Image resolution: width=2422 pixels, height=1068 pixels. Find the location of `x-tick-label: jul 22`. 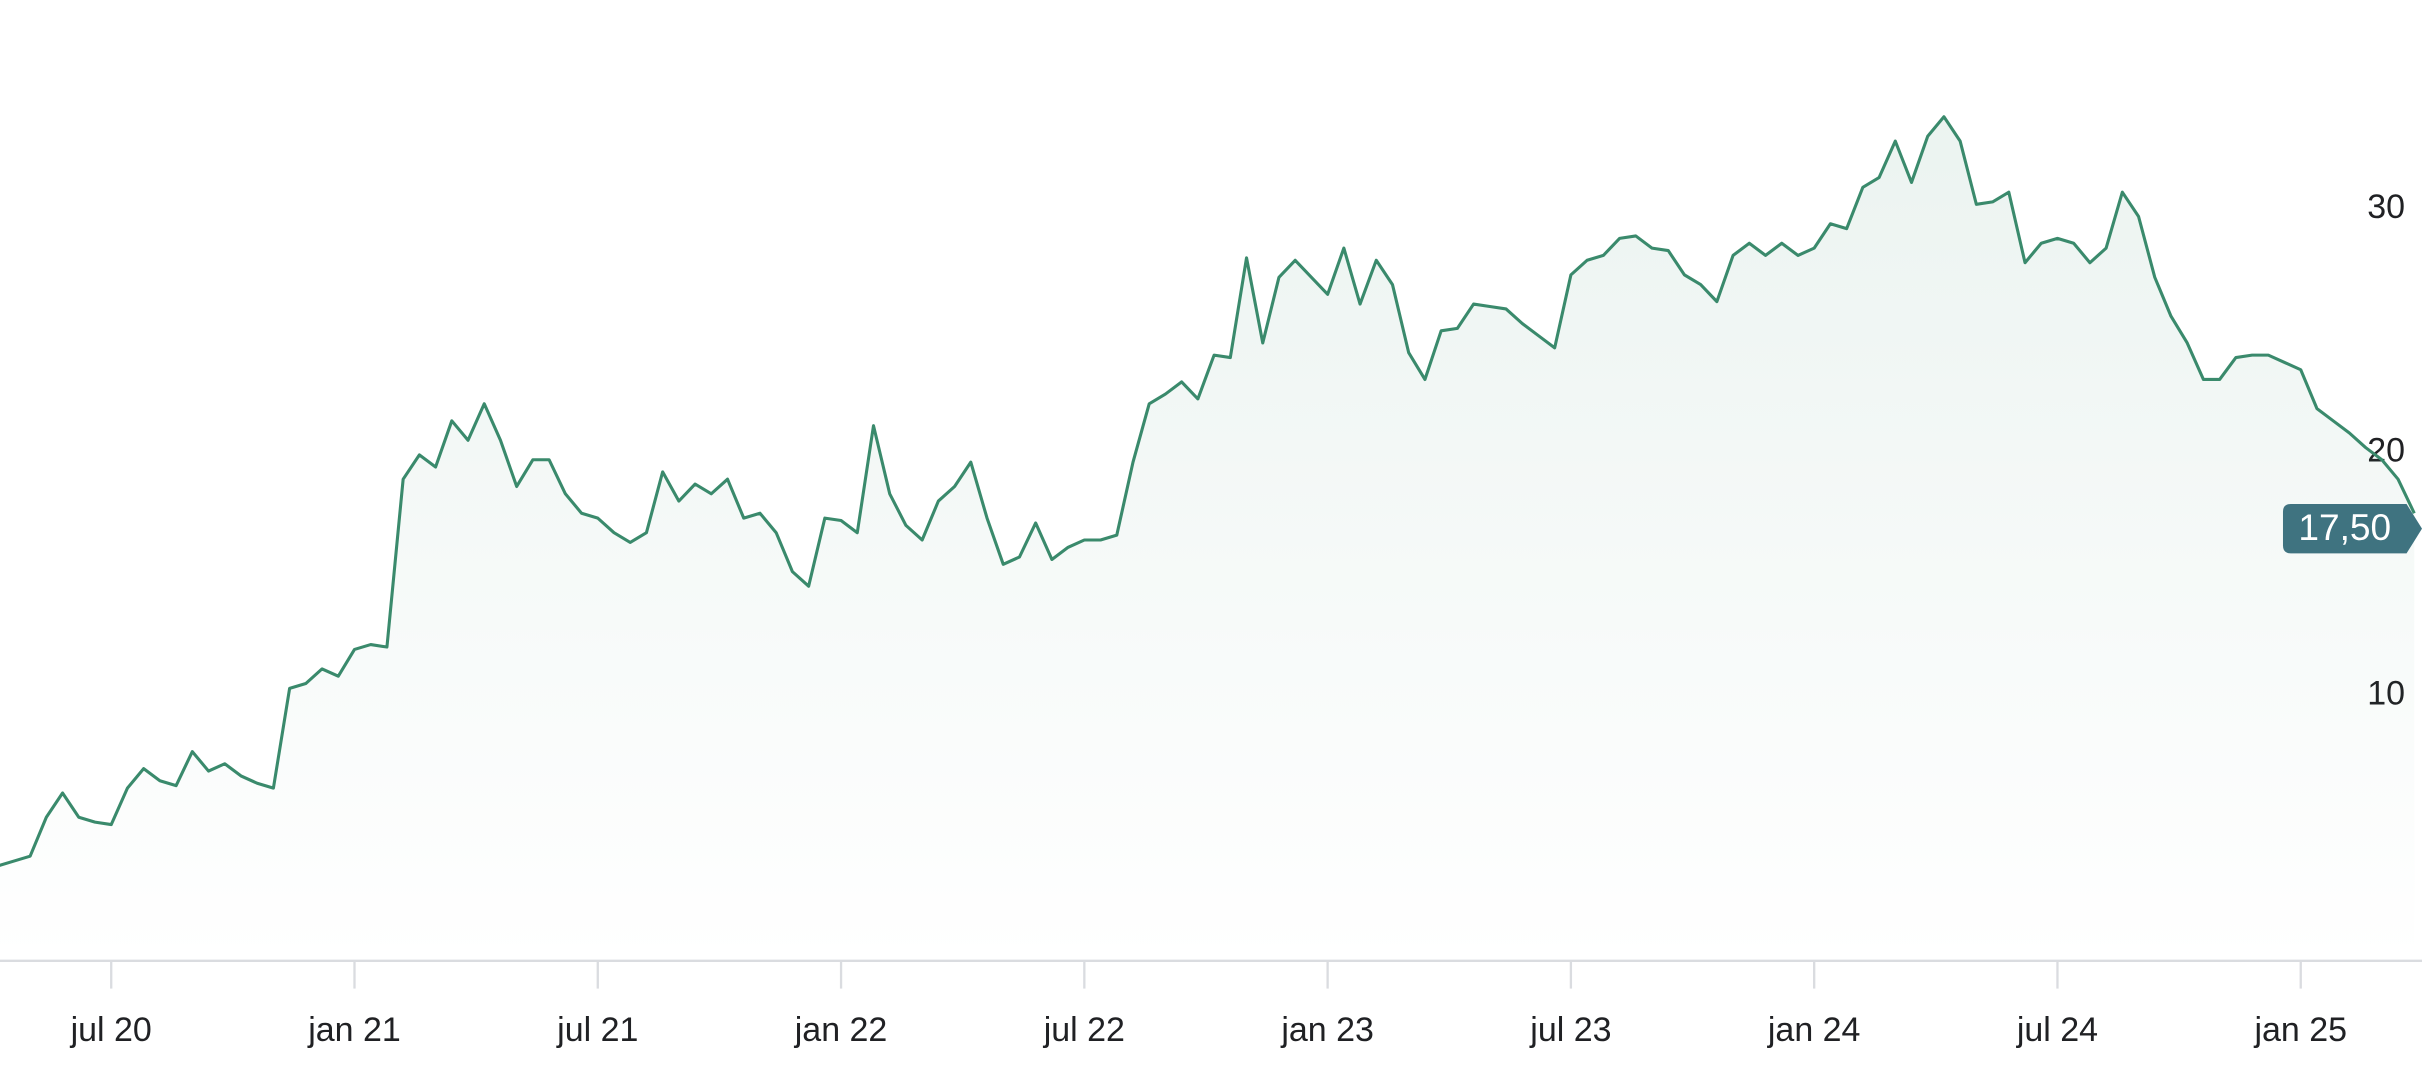

x-tick-label: jul 22 is located at coordinates (1084, 1030).